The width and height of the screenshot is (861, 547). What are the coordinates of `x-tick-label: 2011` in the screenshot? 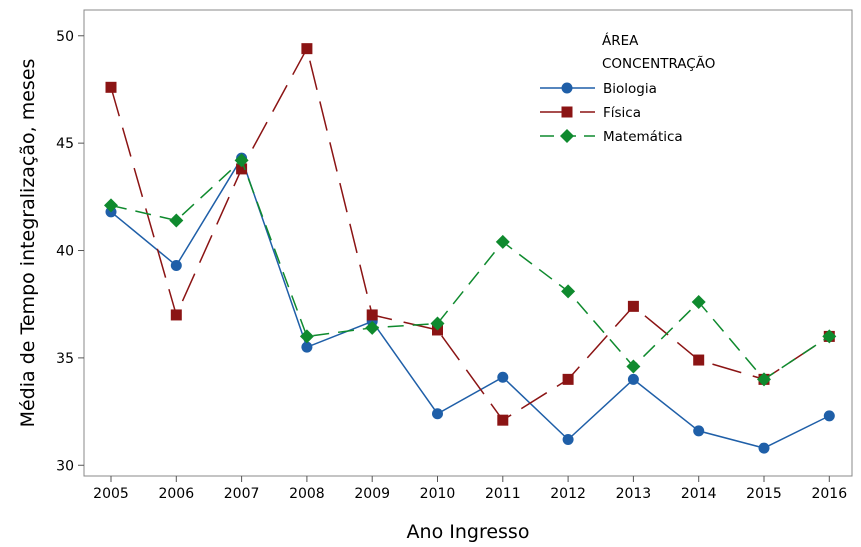 It's located at (503, 494).